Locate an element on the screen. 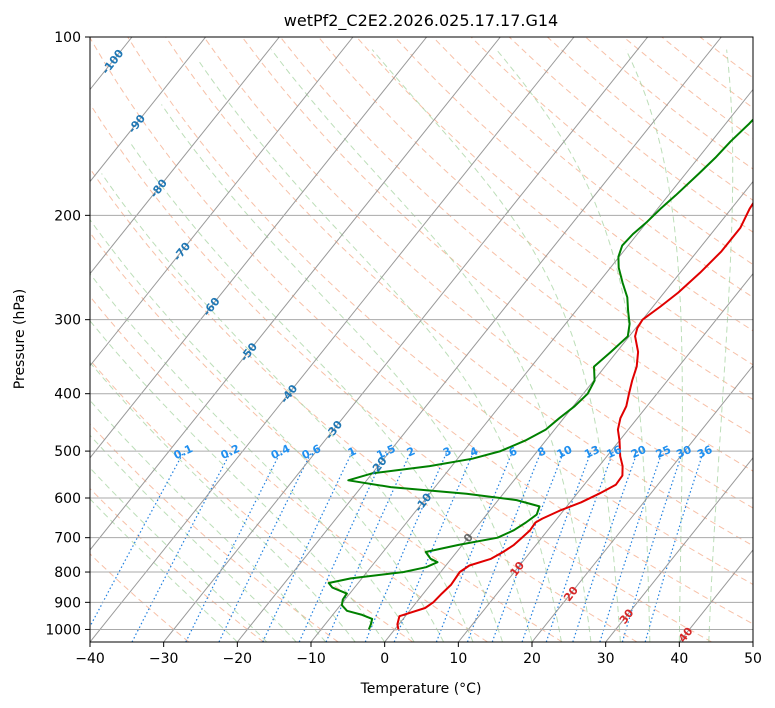  y-tick-label: 200 is located at coordinates (67, 216).